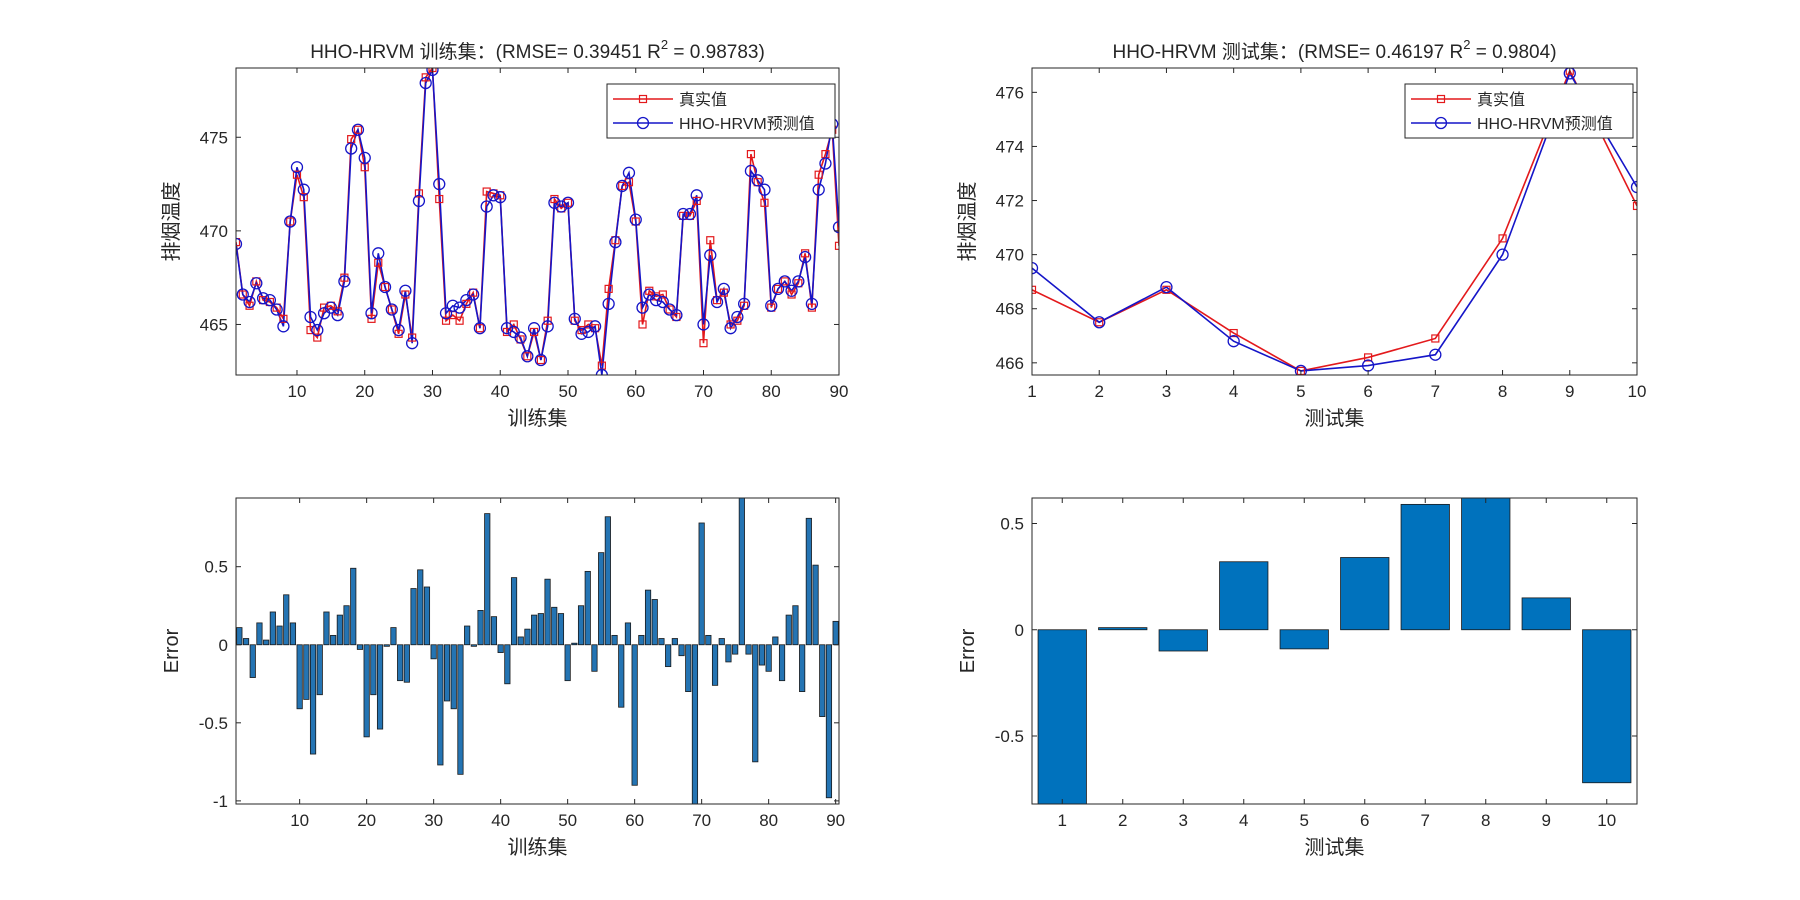 The height and width of the screenshot is (900, 1800). I want to click on y-axis-label: Error, so click(968, 650).